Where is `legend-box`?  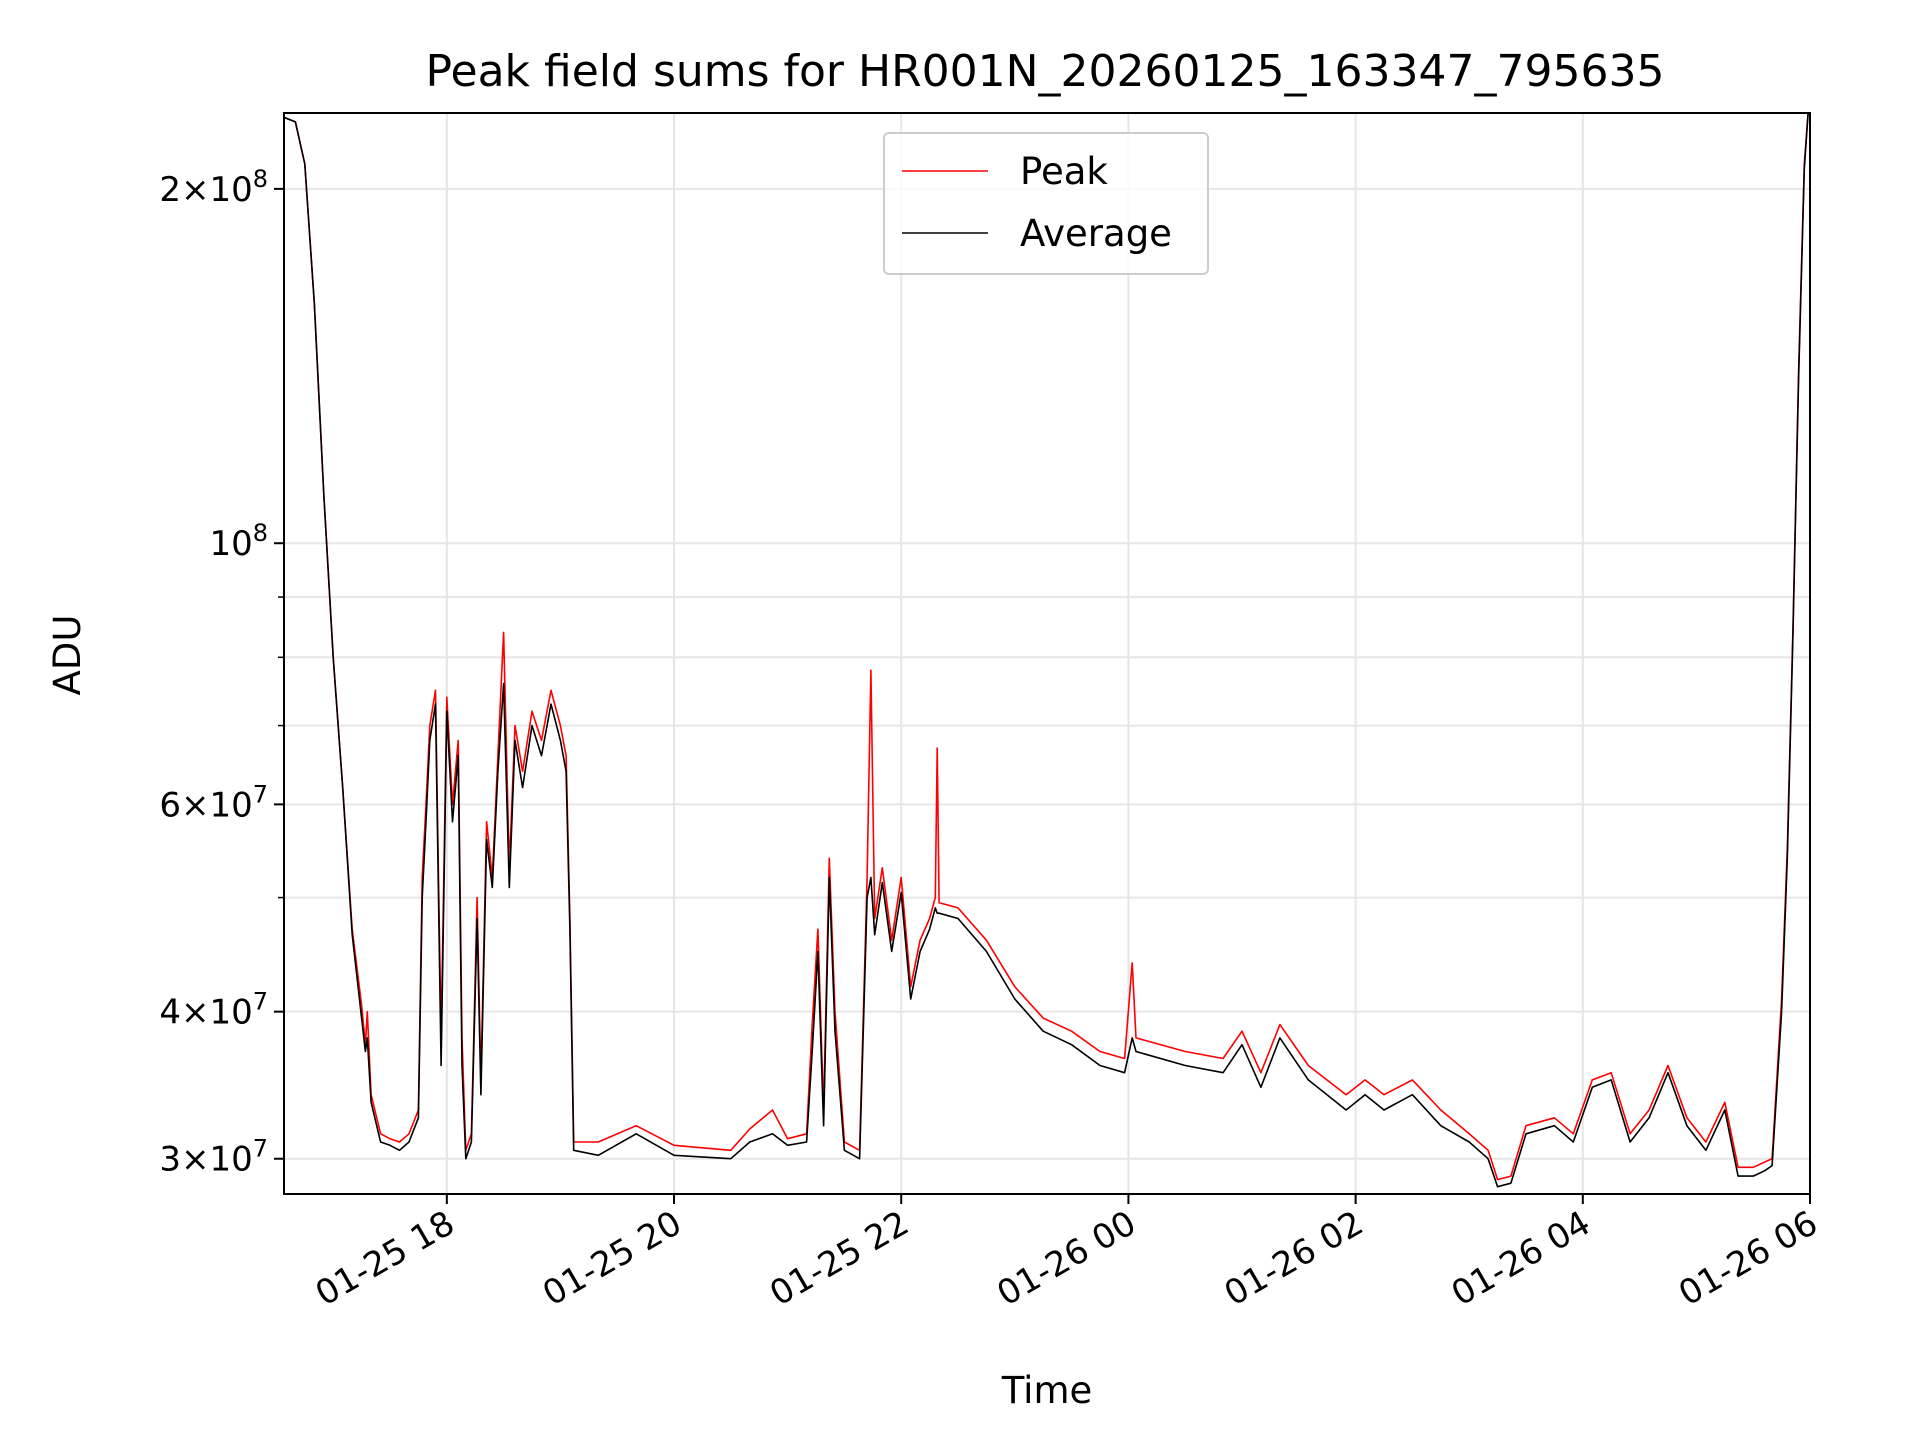
legend-box is located at coordinates (1046, 203).